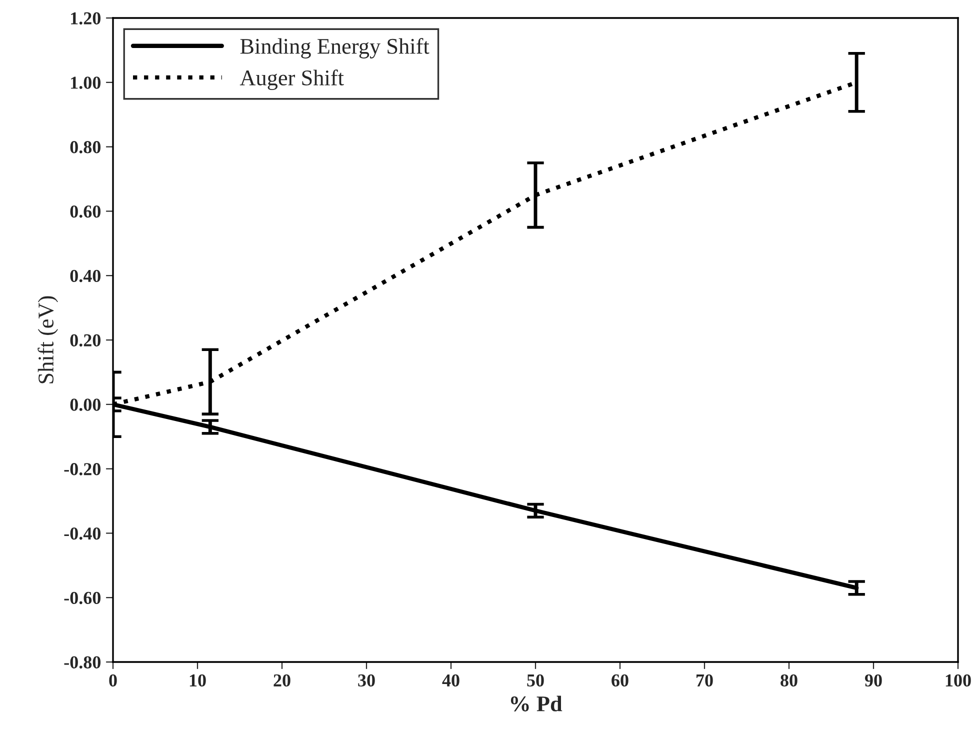  Describe the element at coordinates (958, 680) in the screenshot. I see `x-tick-label: 100` at that location.